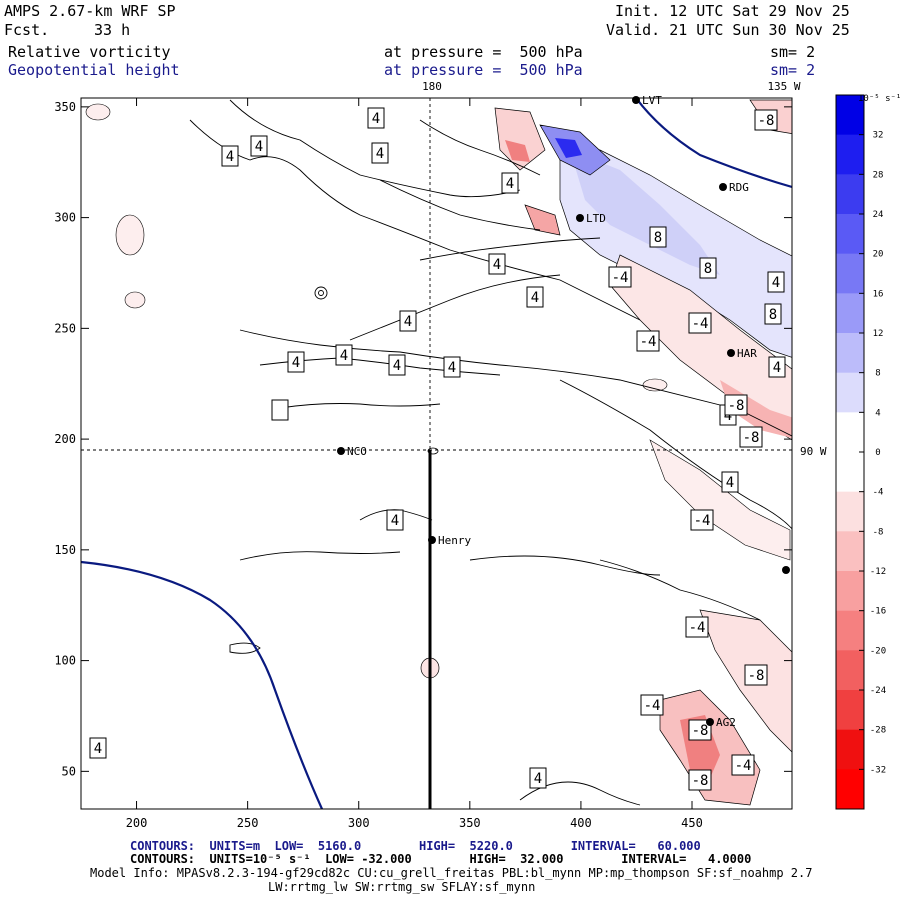 The image size is (900, 900). I want to click on station-label: NCO, so click(357, 451).